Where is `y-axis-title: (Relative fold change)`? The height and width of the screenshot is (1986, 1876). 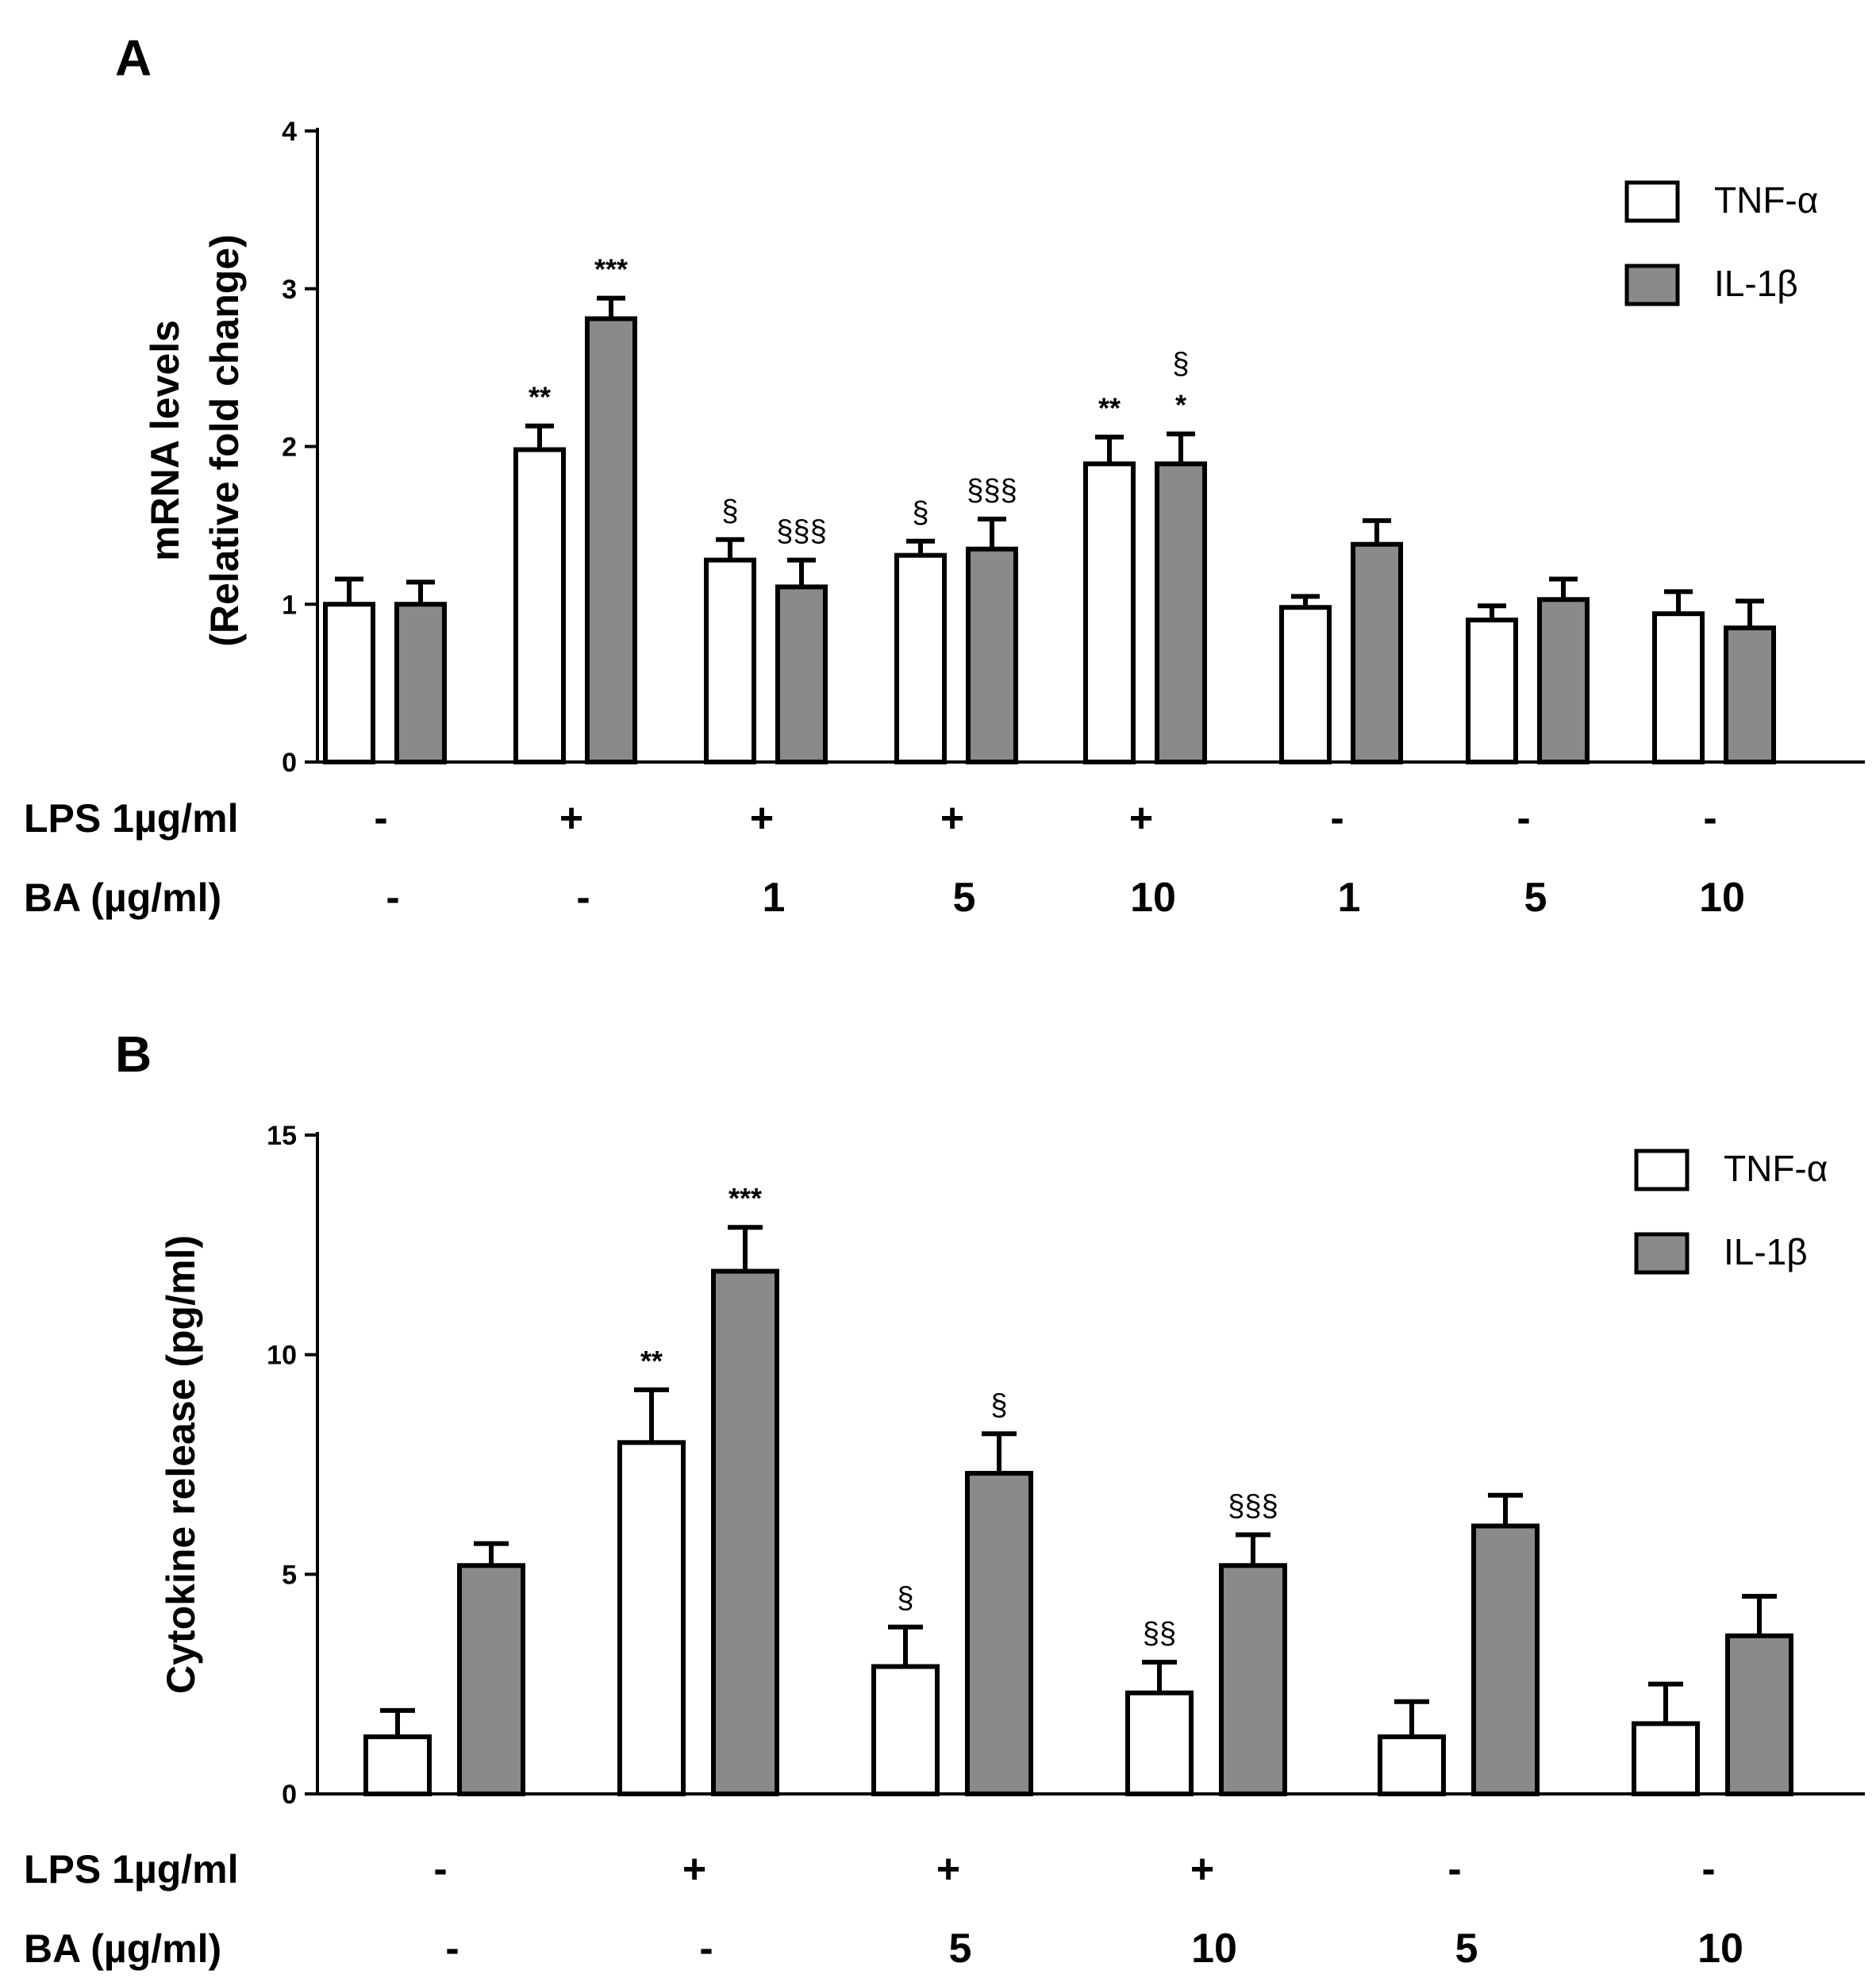 y-axis-title: (Relative fold change) is located at coordinates (224, 440).